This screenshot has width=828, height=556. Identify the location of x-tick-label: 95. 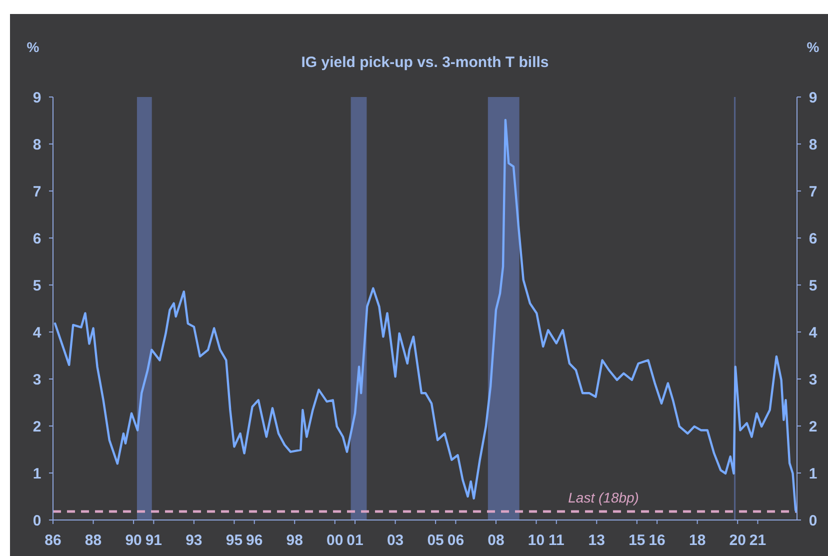
(234, 540).